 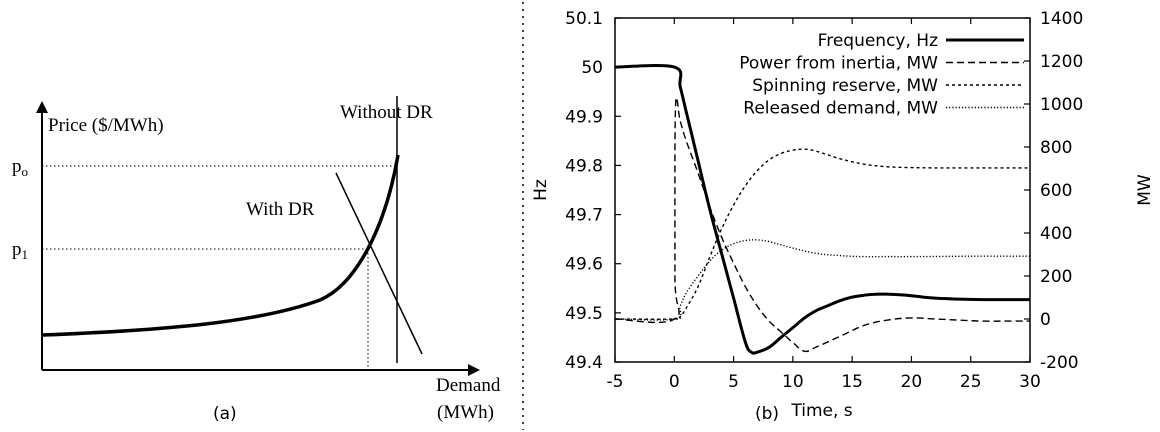 I want to click on y-left-tick-label: 49.8, so click(x=584, y=166).